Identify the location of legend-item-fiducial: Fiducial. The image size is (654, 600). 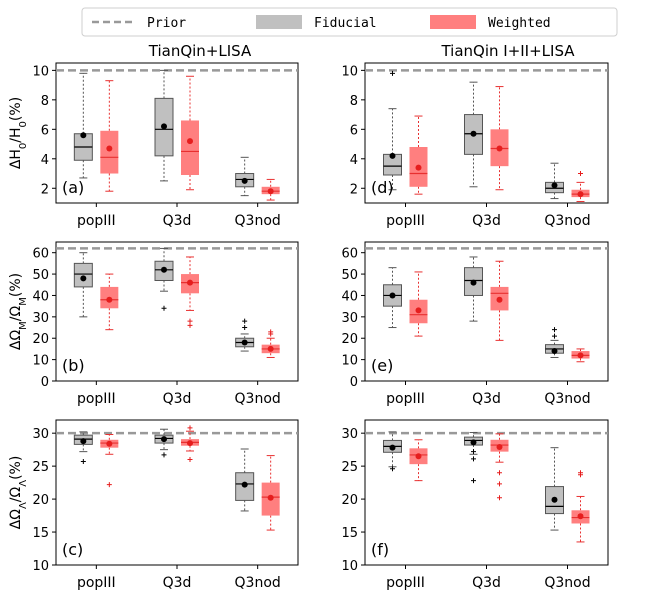
(316, 23).